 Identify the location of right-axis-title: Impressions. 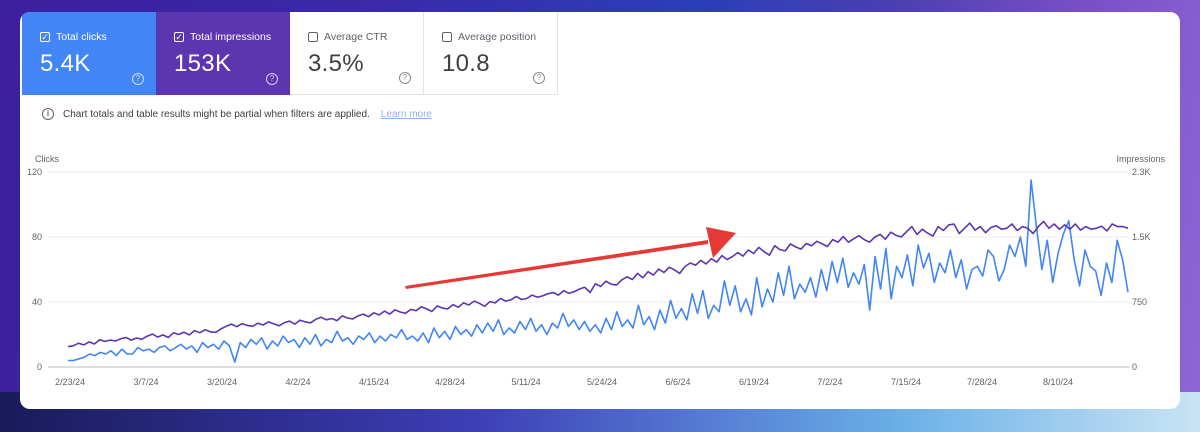
(1140, 159).